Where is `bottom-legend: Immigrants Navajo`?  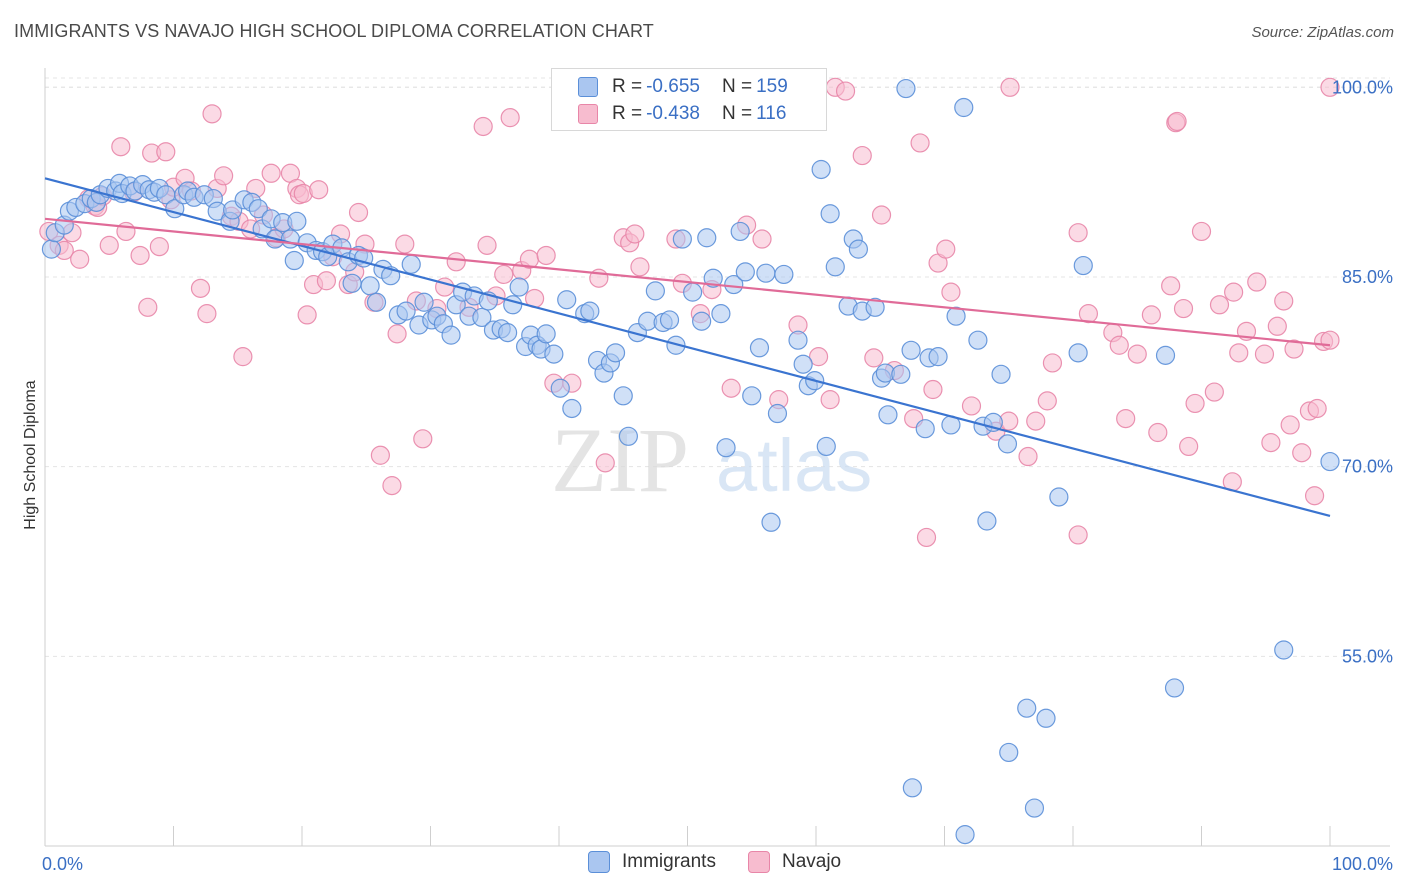
bottom-legend: Immigrants Navajo is located at coordinates (730, 862).